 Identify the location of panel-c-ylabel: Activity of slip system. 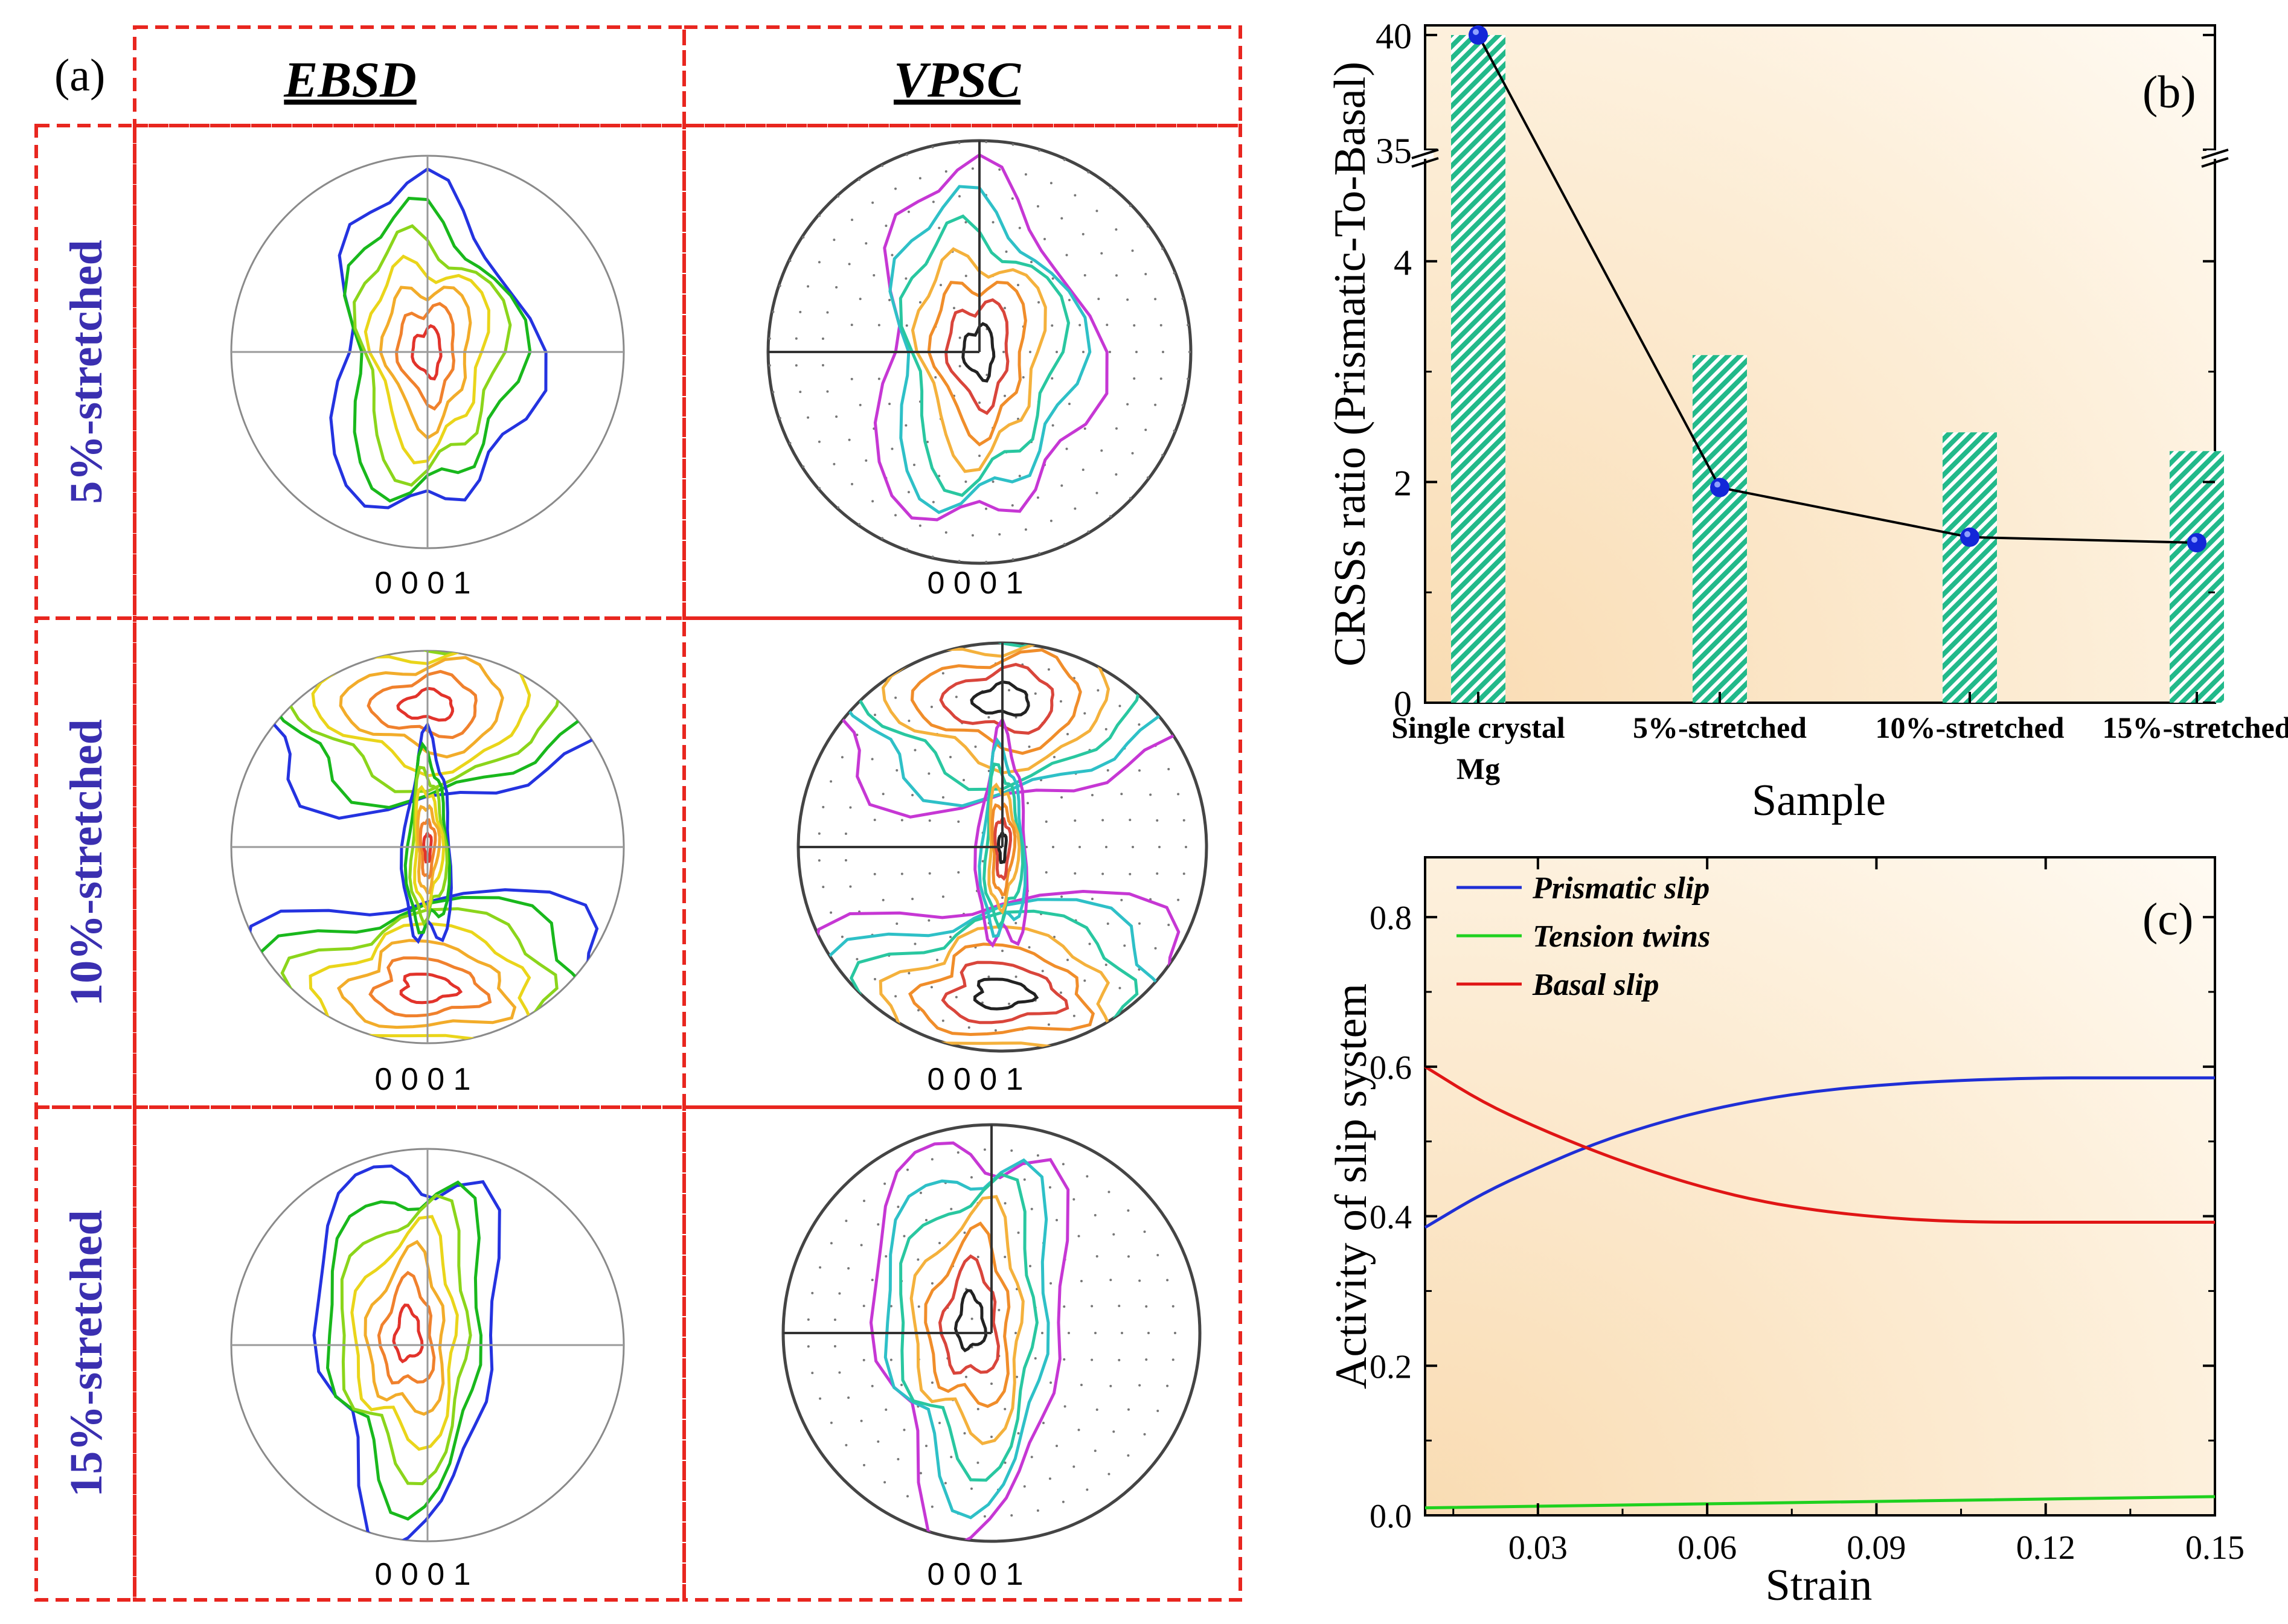
(1351, 1186).